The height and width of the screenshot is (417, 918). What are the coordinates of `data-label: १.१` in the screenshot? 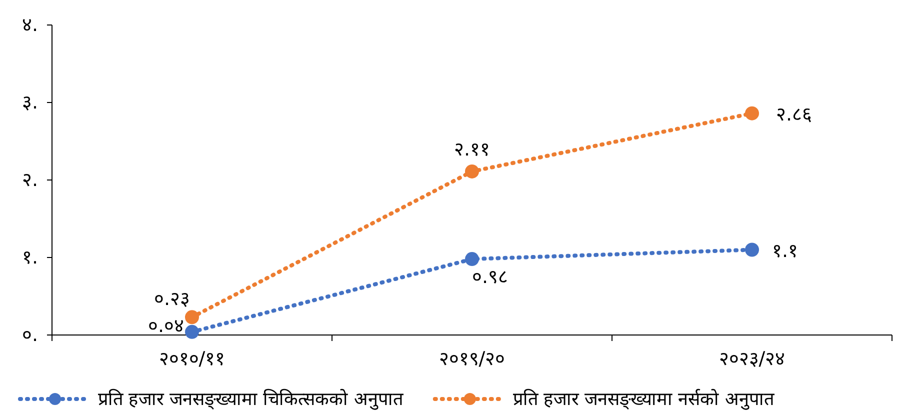 It's located at (785, 251).